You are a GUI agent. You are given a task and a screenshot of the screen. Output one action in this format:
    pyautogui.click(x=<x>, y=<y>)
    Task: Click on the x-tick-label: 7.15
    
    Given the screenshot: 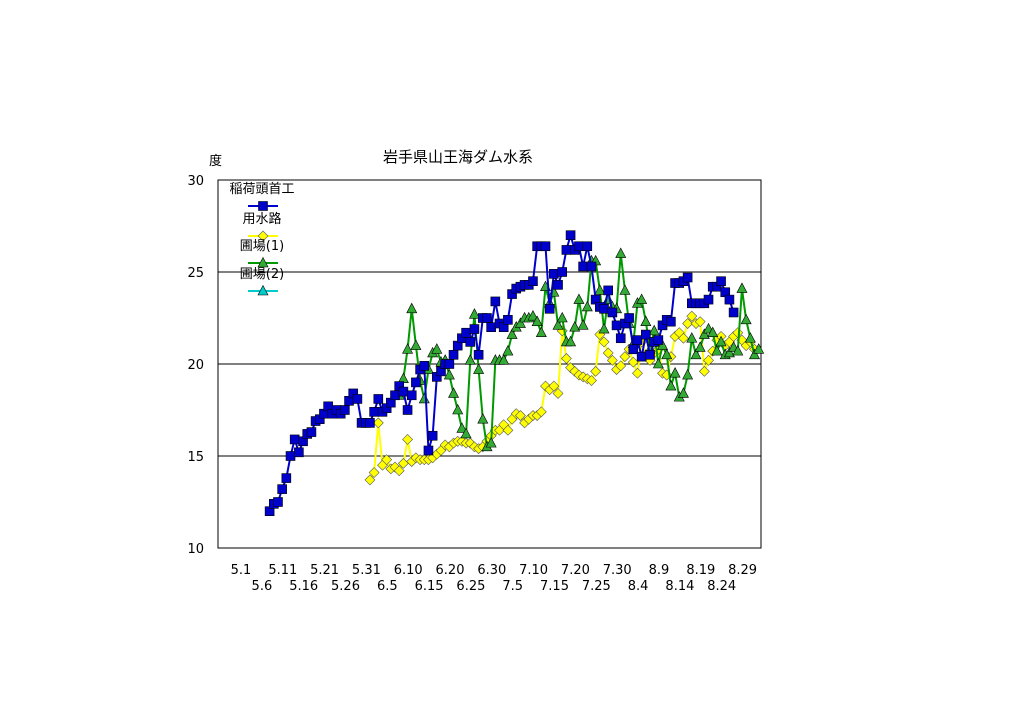 What is the action you would take?
    pyautogui.click(x=554, y=586)
    